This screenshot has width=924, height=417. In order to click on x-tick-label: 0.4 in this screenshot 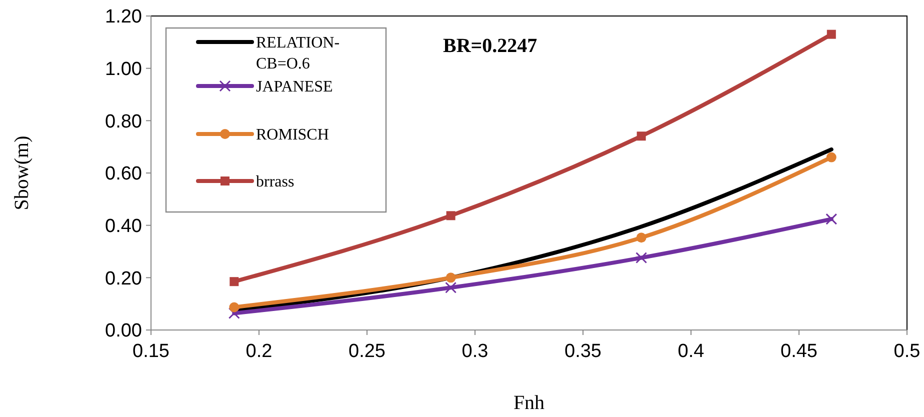, I will do `click(691, 351)`.